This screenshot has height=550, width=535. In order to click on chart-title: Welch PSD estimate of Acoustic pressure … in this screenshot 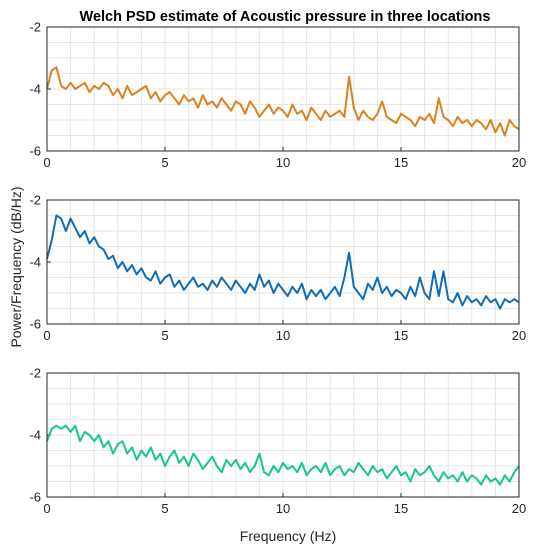, I will do `click(285, 17)`.